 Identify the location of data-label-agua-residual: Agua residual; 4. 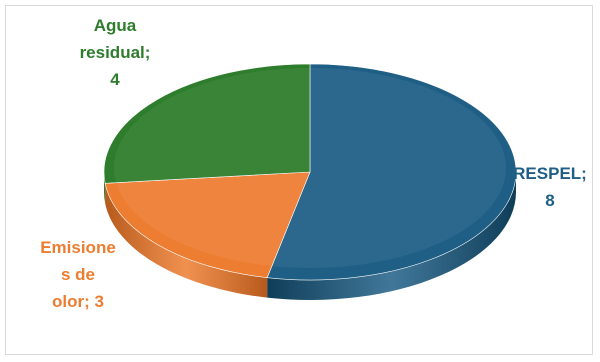
(115, 52).